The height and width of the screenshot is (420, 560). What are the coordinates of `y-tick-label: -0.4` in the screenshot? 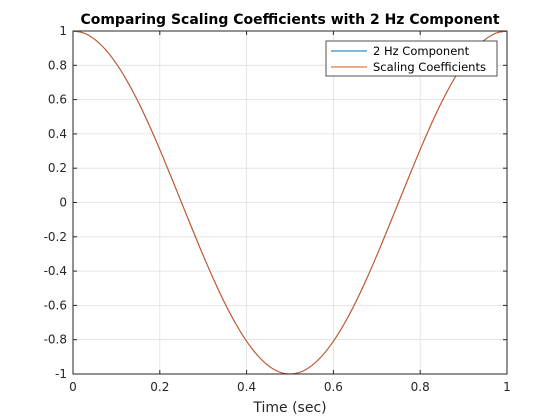 It's located at (55, 271).